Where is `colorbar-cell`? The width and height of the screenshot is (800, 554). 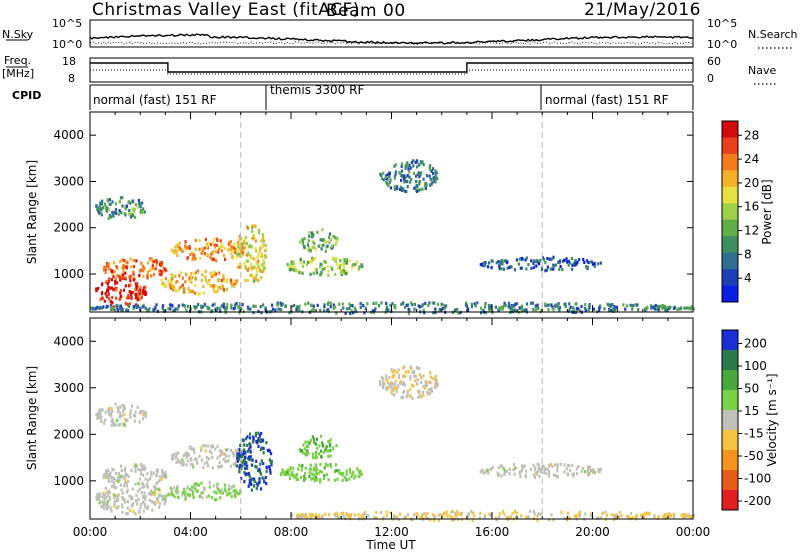 colorbar-cell is located at coordinates (730, 480).